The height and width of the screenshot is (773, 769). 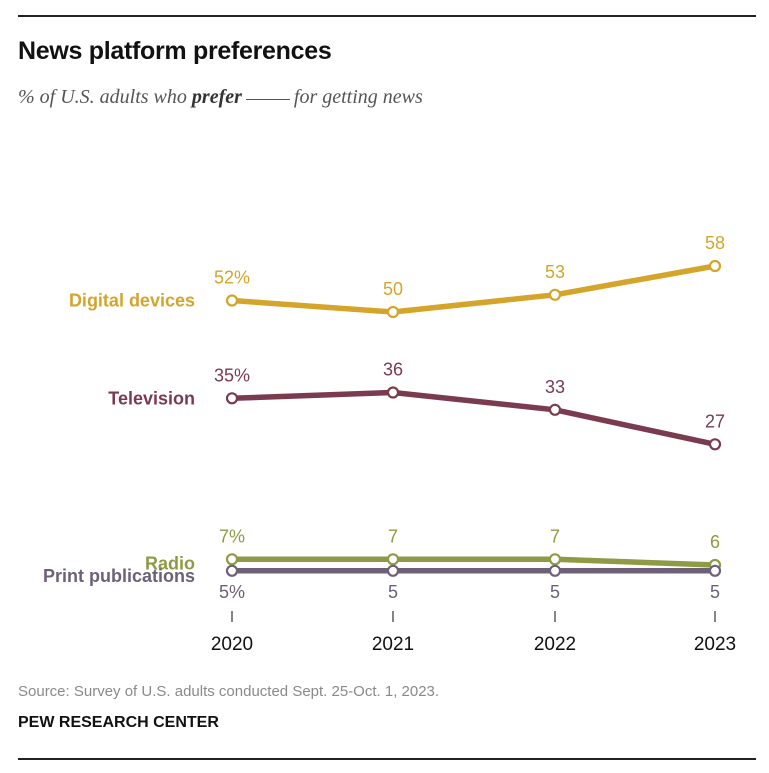 What do you see at coordinates (216, 97) in the screenshot?
I see `subtitle-emphasis: prefer` at bounding box center [216, 97].